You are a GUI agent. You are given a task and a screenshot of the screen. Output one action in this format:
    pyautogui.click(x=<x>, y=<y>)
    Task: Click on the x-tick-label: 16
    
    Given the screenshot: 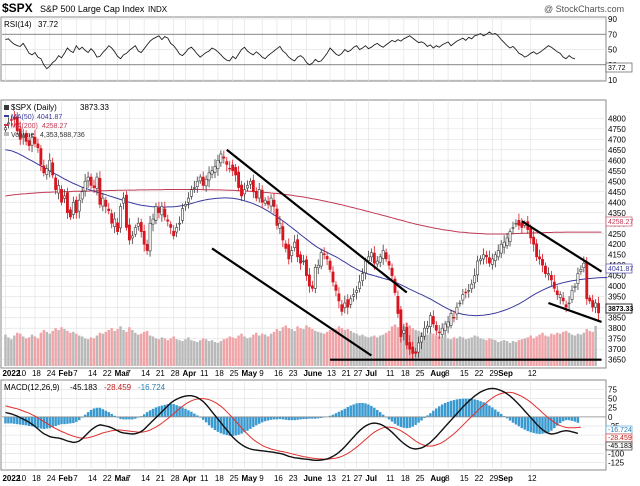 What is the action you would take?
    pyautogui.click(x=278, y=373)
    